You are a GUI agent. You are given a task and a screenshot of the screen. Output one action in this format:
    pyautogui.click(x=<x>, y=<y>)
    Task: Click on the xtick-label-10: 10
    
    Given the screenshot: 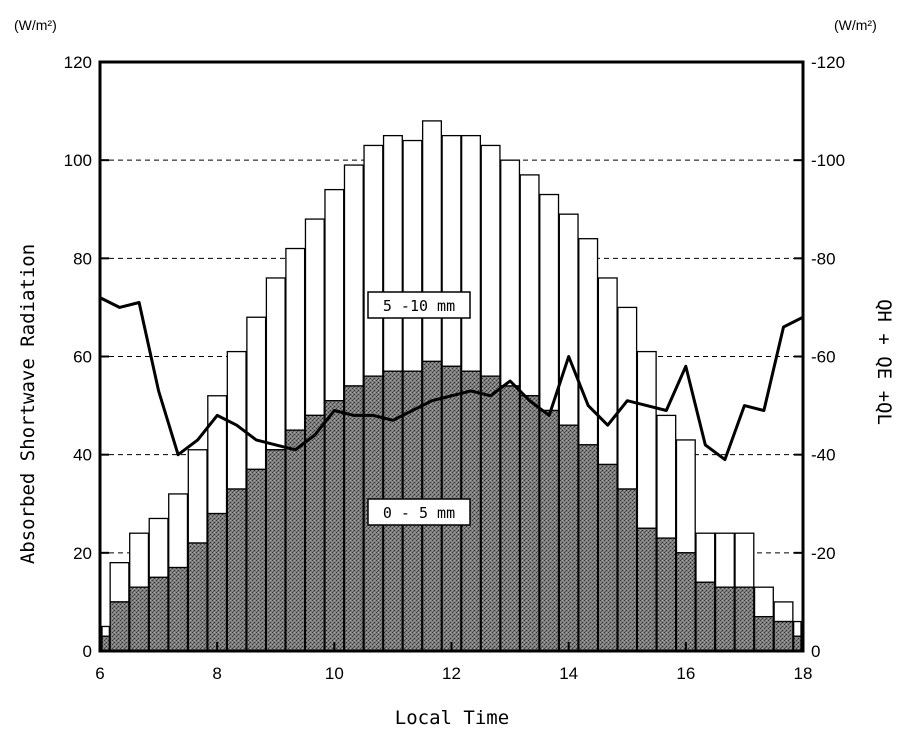 What is the action you would take?
    pyautogui.click(x=334, y=673)
    